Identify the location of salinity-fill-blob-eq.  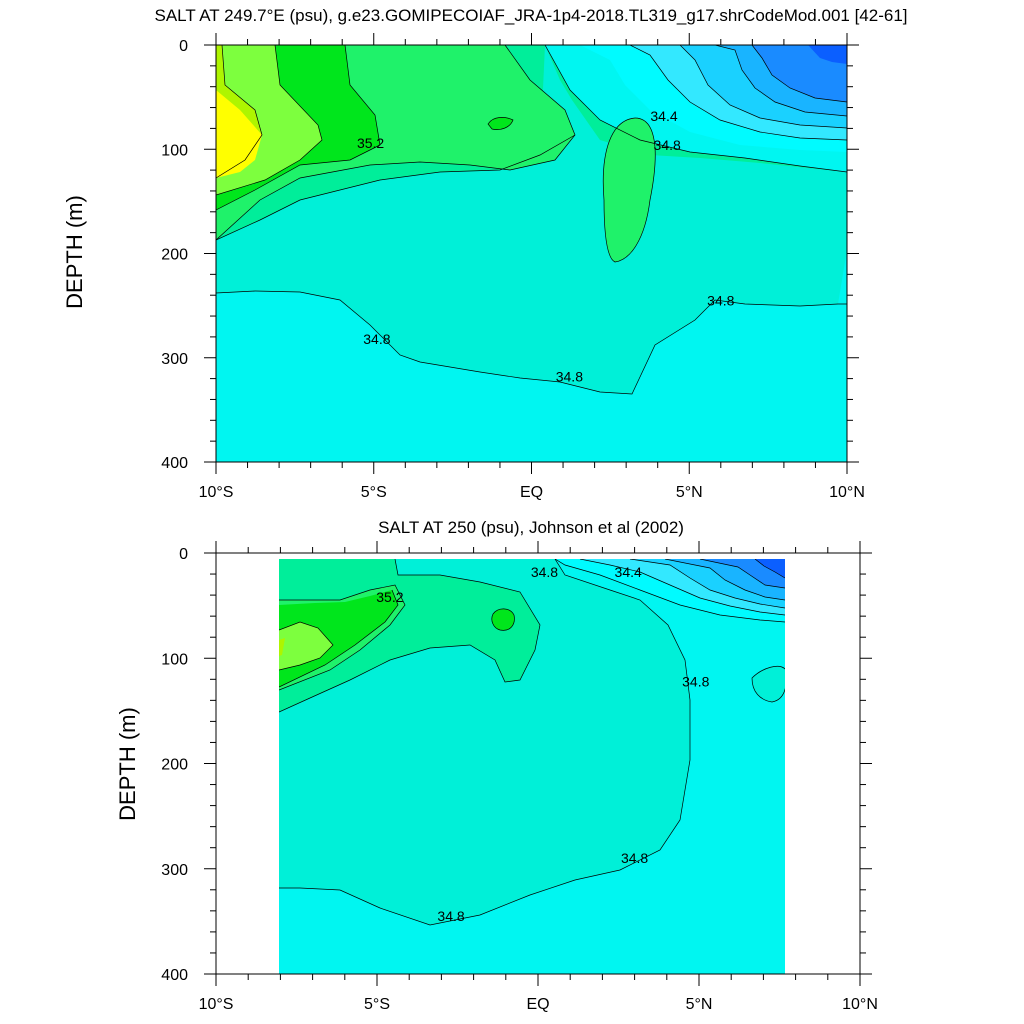
(629, 190).